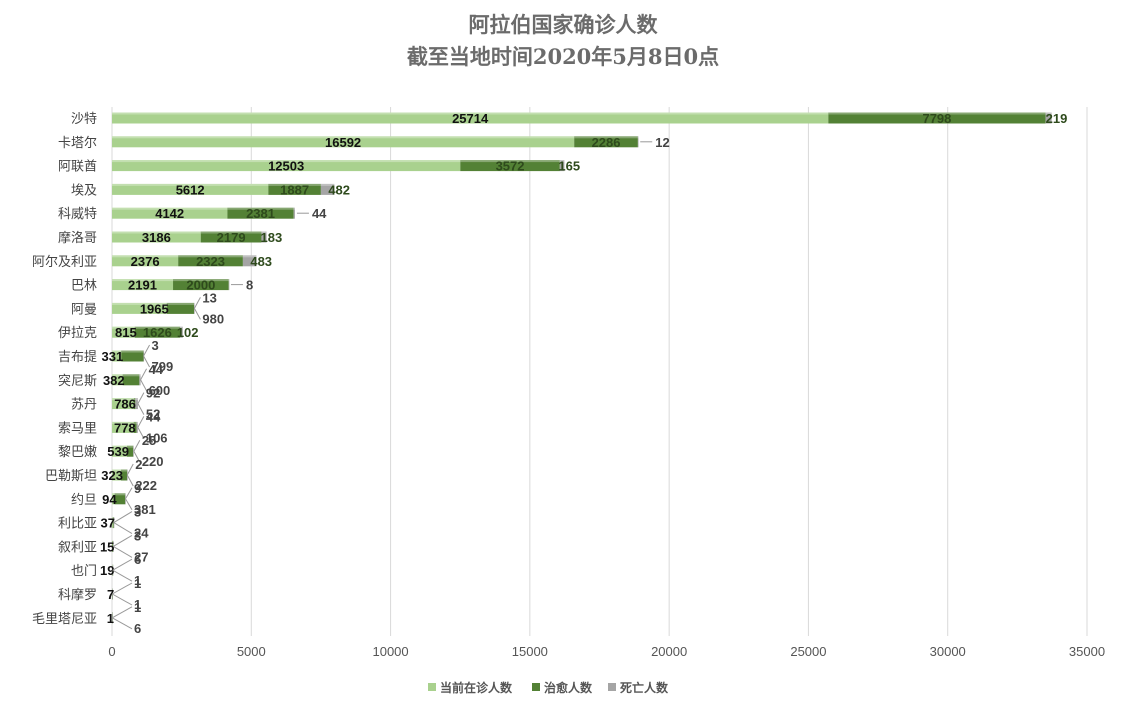  What do you see at coordinates (137, 488) in the screenshot?
I see `data-label-deaths: 9` at bounding box center [137, 488].